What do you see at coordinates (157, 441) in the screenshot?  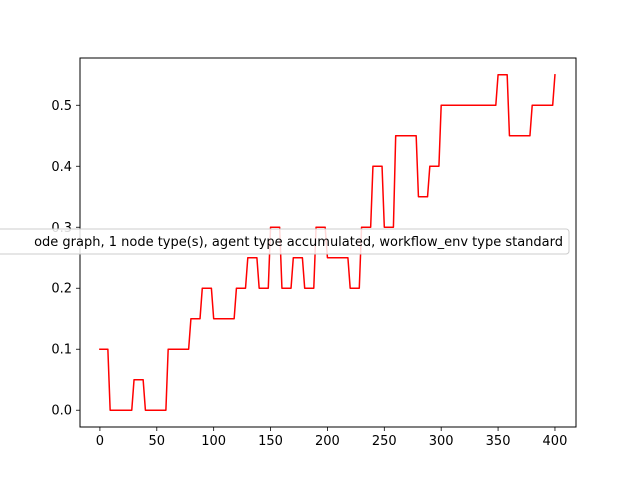 I see `x-tick-label: 50` at bounding box center [157, 441].